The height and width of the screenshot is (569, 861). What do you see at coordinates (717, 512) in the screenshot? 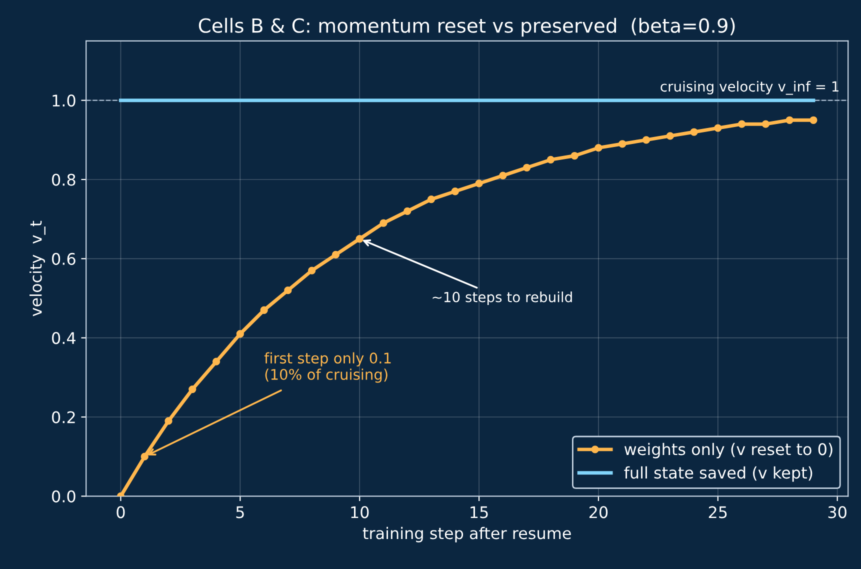
I see `x-tick-label: 25` at bounding box center [717, 512].